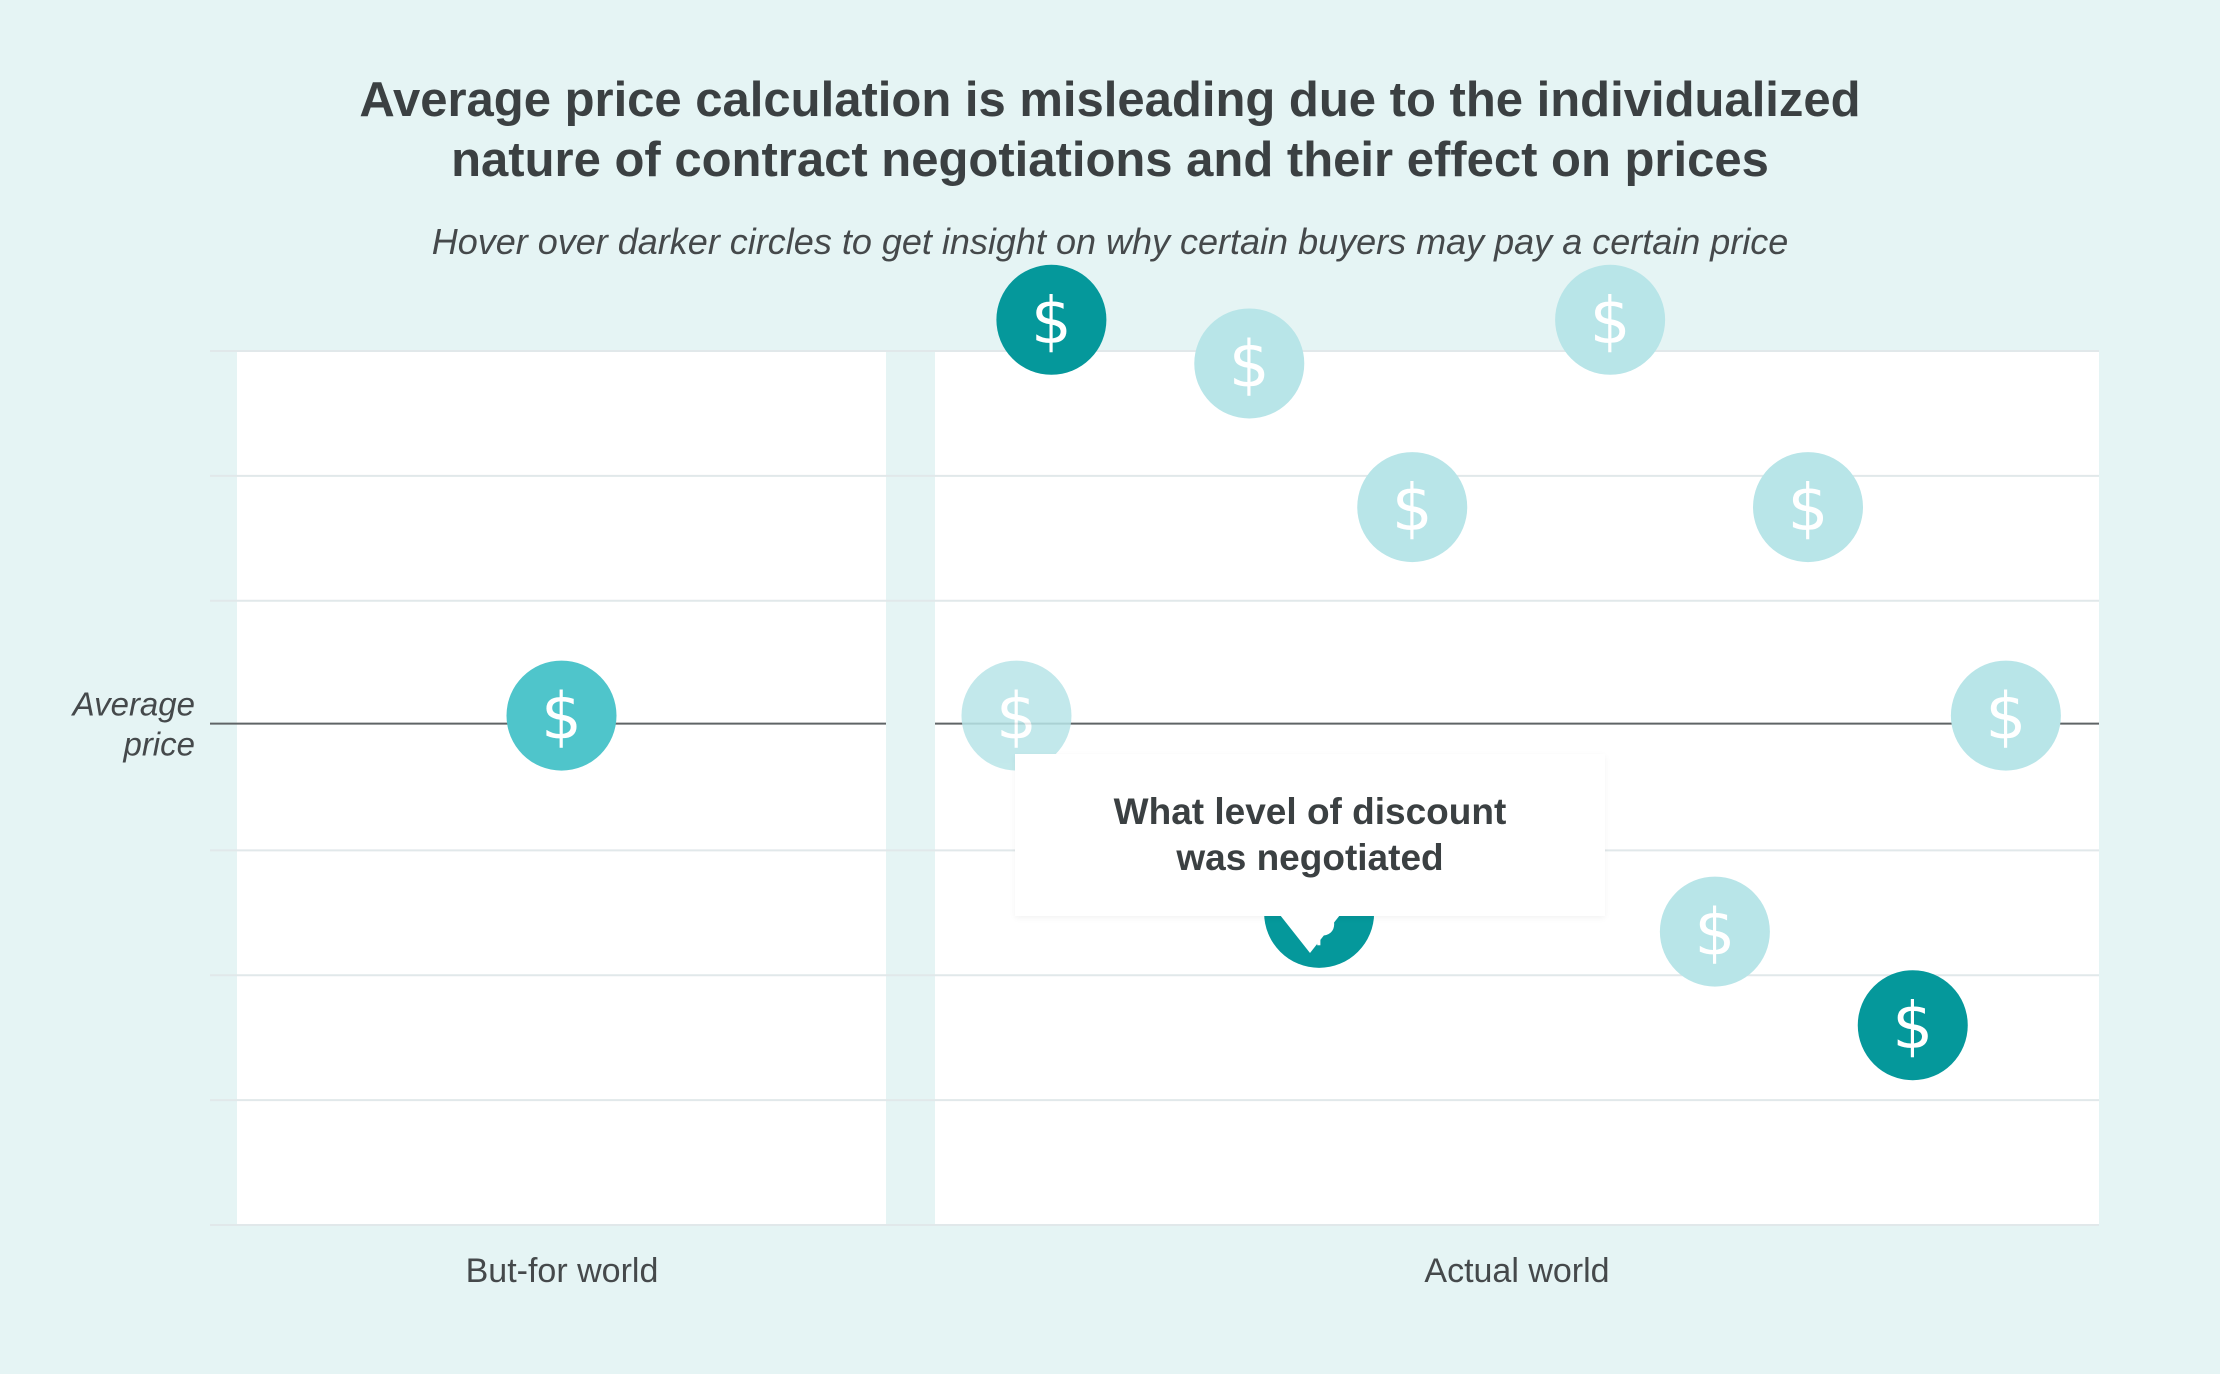 Image resolution: width=2220 pixels, height=1374 pixels. I want to click on tooltip-line-2: was negotiated, so click(1310, 857).